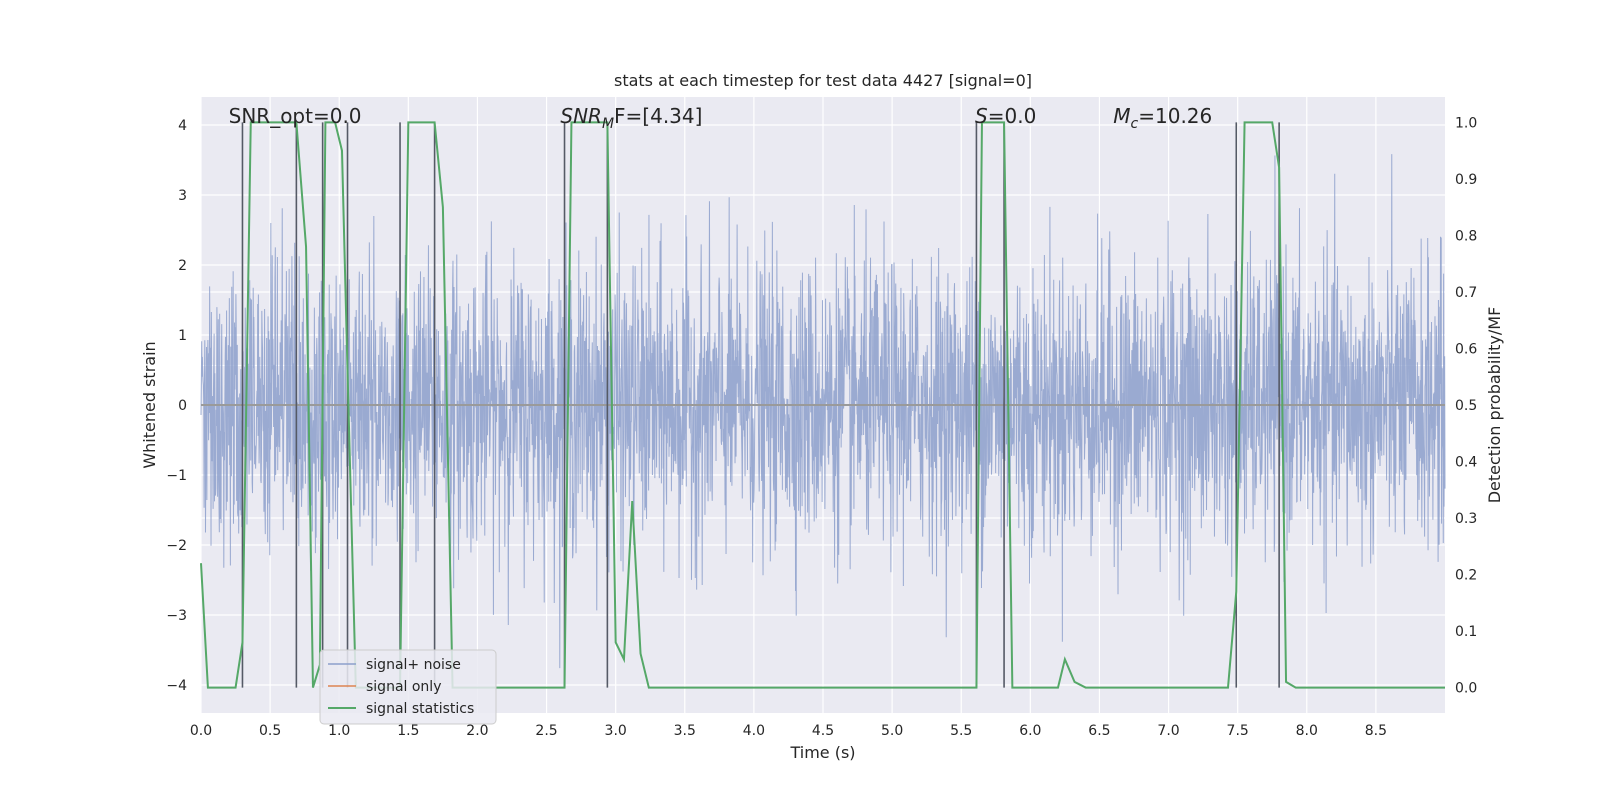 The width and height of the screenshot is (1600, 800). Describe the element at coordinates (823, 731) in the screenshot. I see `x-tick-label: 4.5` at that location.